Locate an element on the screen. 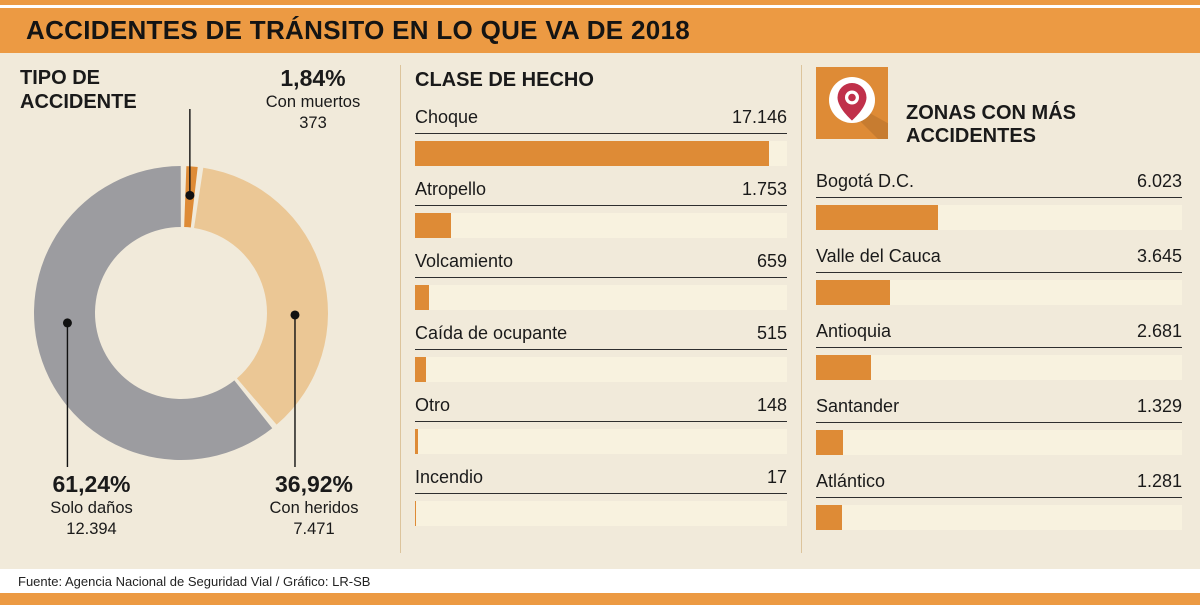 This screenshot has width=1200, height=605. bar-row: Valle del Cauca 3.645 is located at coordinates (999, 275).